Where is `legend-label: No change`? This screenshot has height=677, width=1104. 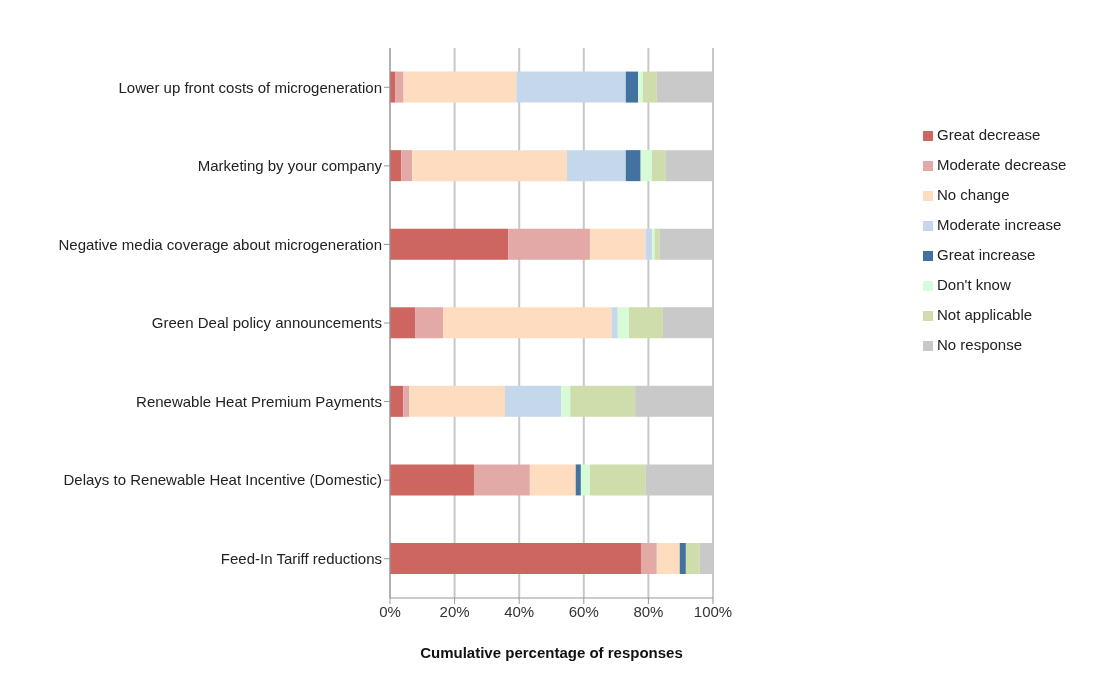 legend-label: No change is located at coordinates (973, 194).